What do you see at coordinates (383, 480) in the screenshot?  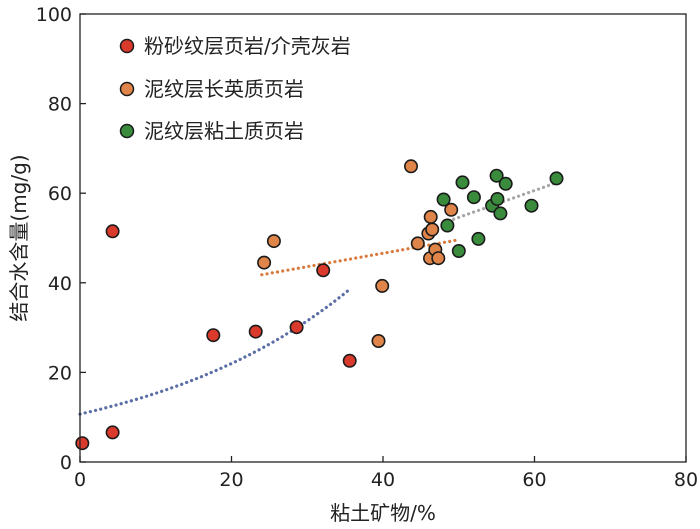 I see `x-tick-label: 40` at bounding box center [383, 480].